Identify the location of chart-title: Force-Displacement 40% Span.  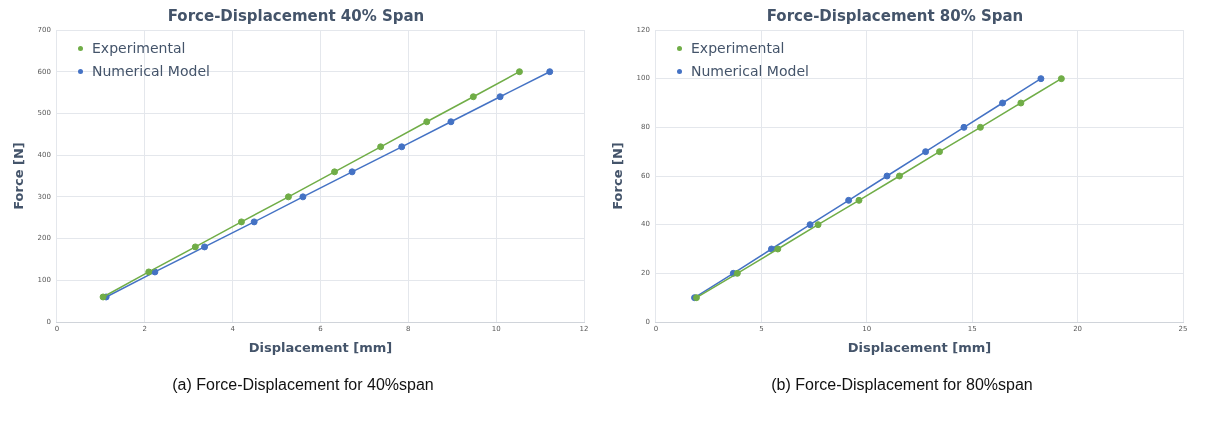
(296, 15).